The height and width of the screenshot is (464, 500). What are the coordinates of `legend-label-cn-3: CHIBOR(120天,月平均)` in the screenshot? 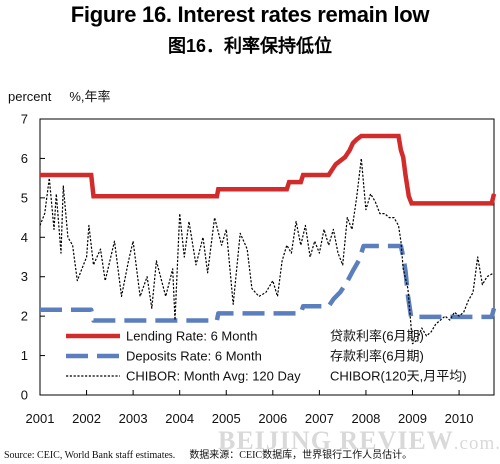 It's located at (398, 376).